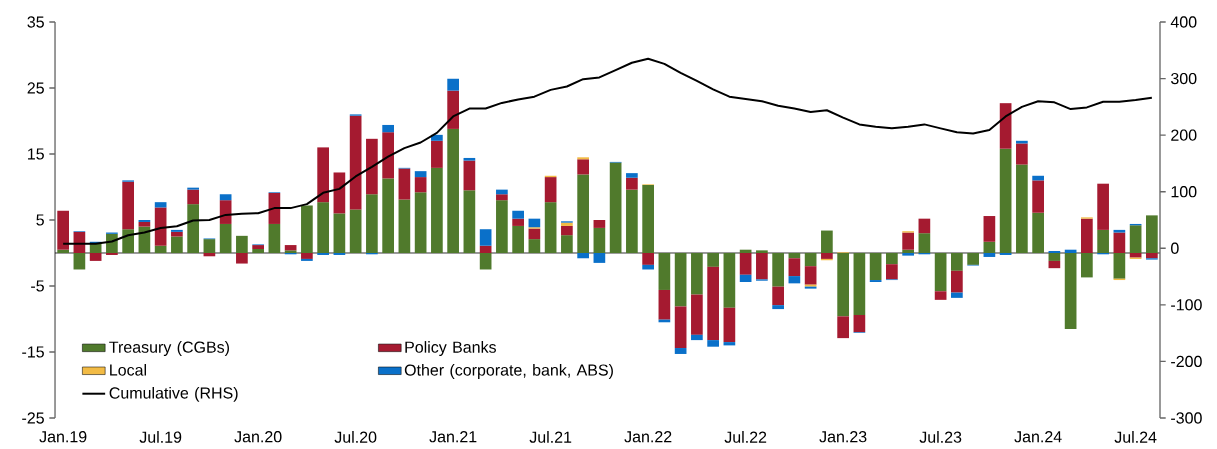 The height and width of the screenshot is (449, 1217). What do you see at coordinates (550, 437) in the screenshot?
I see `x-tick-label: Jul.21` at bounding box center [550, 437].